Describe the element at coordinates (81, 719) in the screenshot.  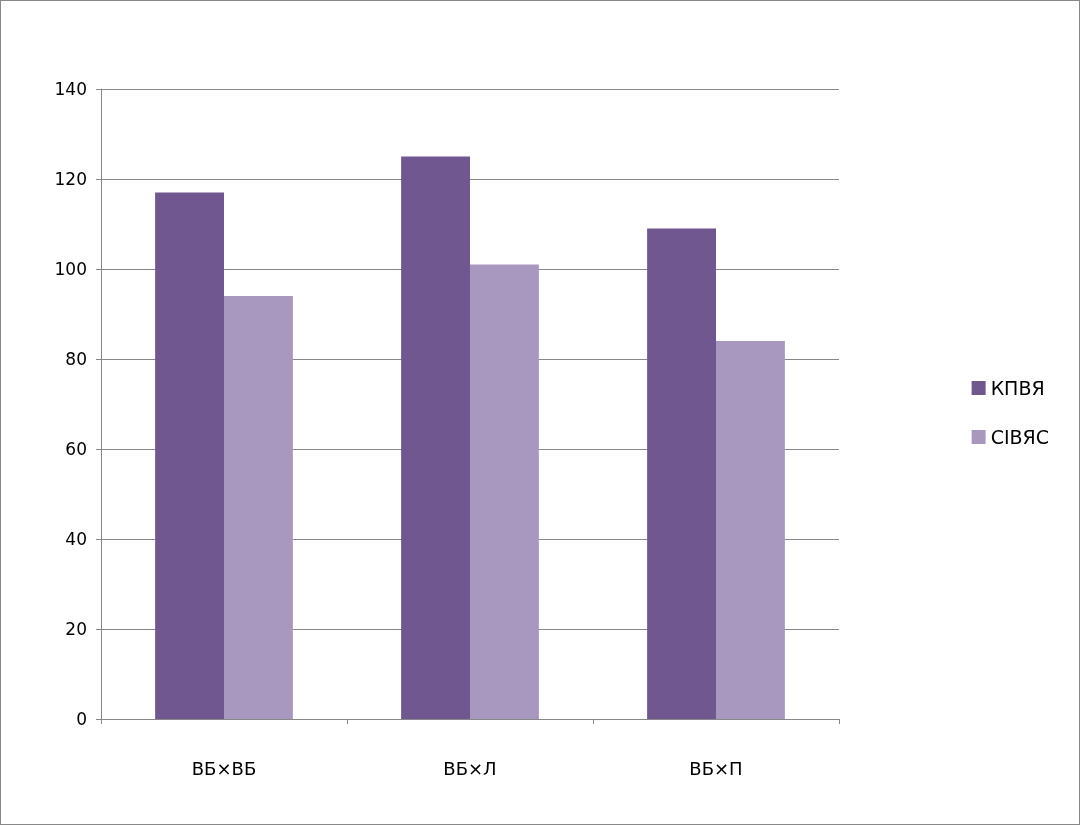
I see `y-tick-label: 0` at that location.